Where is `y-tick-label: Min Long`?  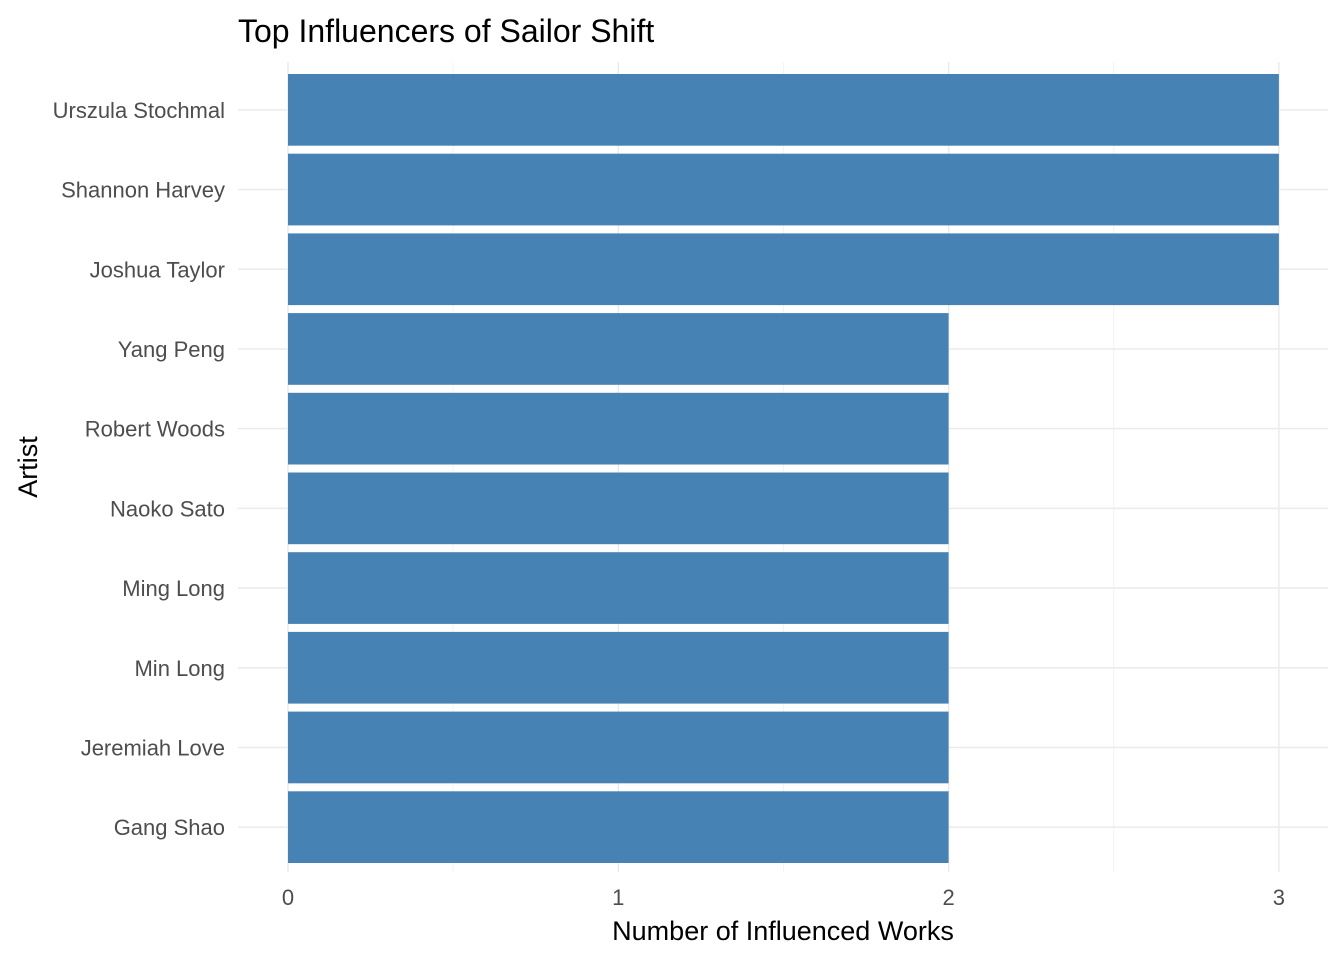
y-tick-label: Min Long is located at coordinates (179, 668).